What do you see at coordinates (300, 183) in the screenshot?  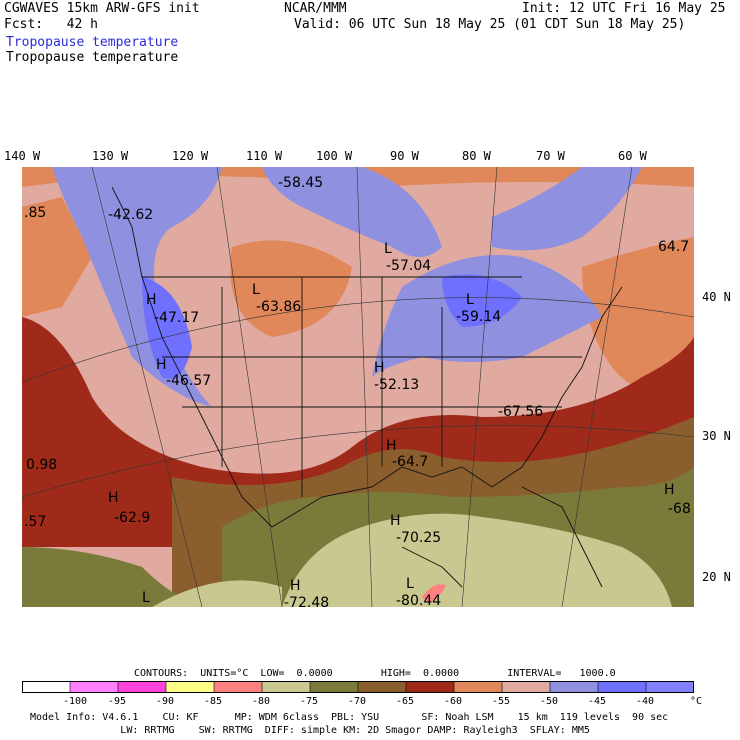 I see `map-label: -58.45` at bounding box center [300, 183].